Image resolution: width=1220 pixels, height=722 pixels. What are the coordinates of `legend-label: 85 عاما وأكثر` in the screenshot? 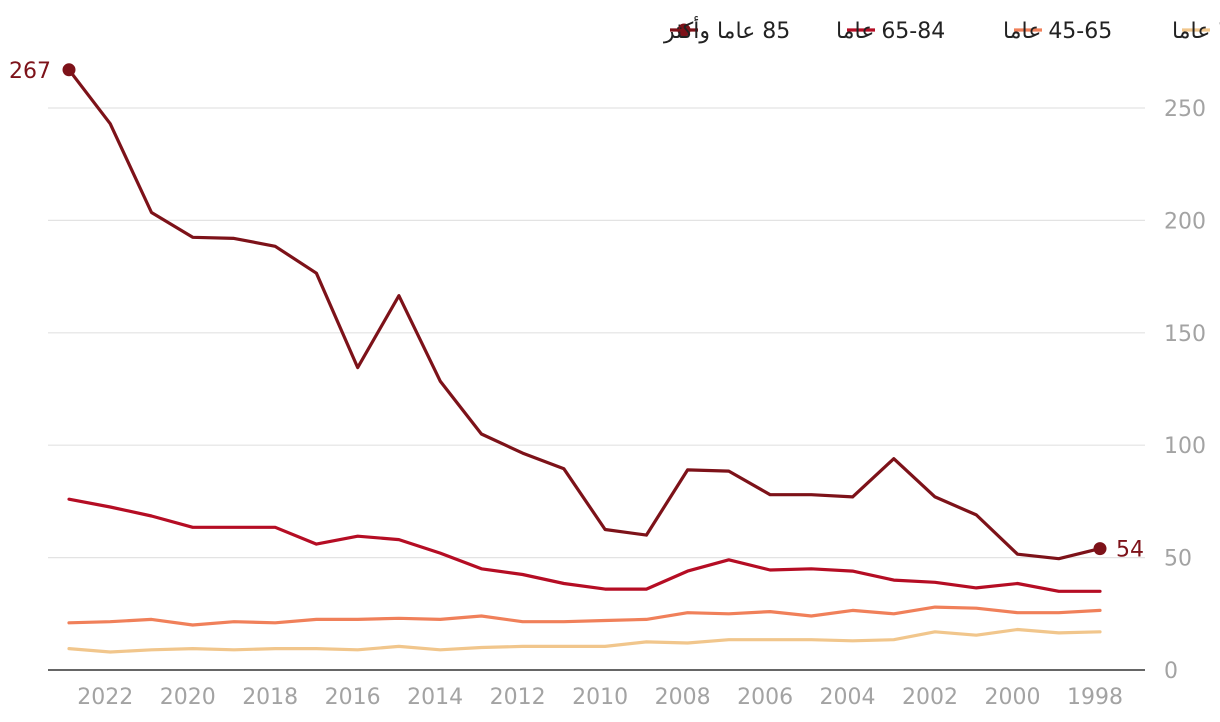 It's located at (726, 30).